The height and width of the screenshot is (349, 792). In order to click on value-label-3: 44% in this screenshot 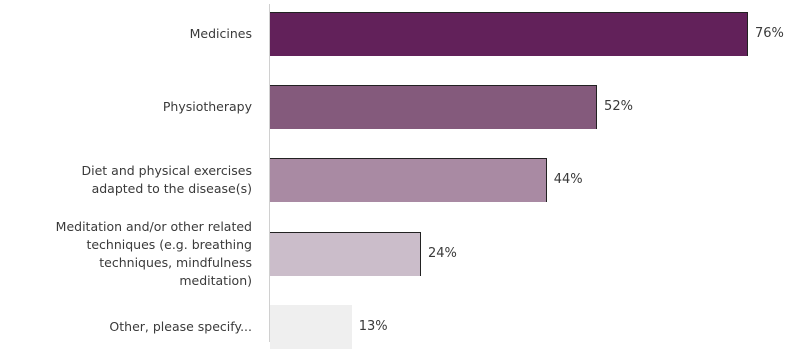, I will do `click(568, 179)`.